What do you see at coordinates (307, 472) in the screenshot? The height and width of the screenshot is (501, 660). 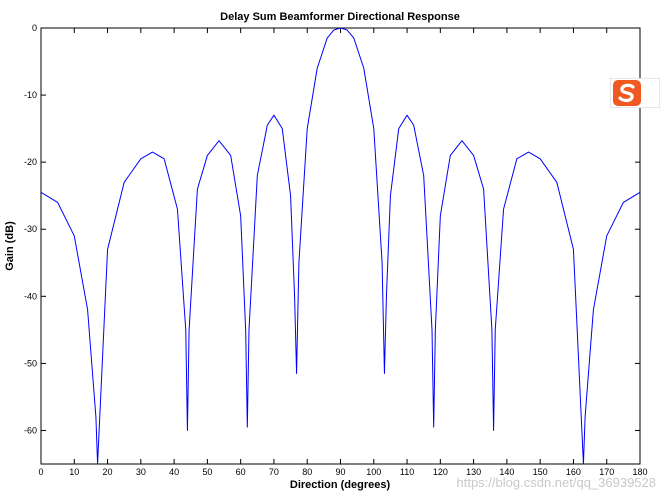 I see `x-tick-label: 80` at bounding box center [307, 472].